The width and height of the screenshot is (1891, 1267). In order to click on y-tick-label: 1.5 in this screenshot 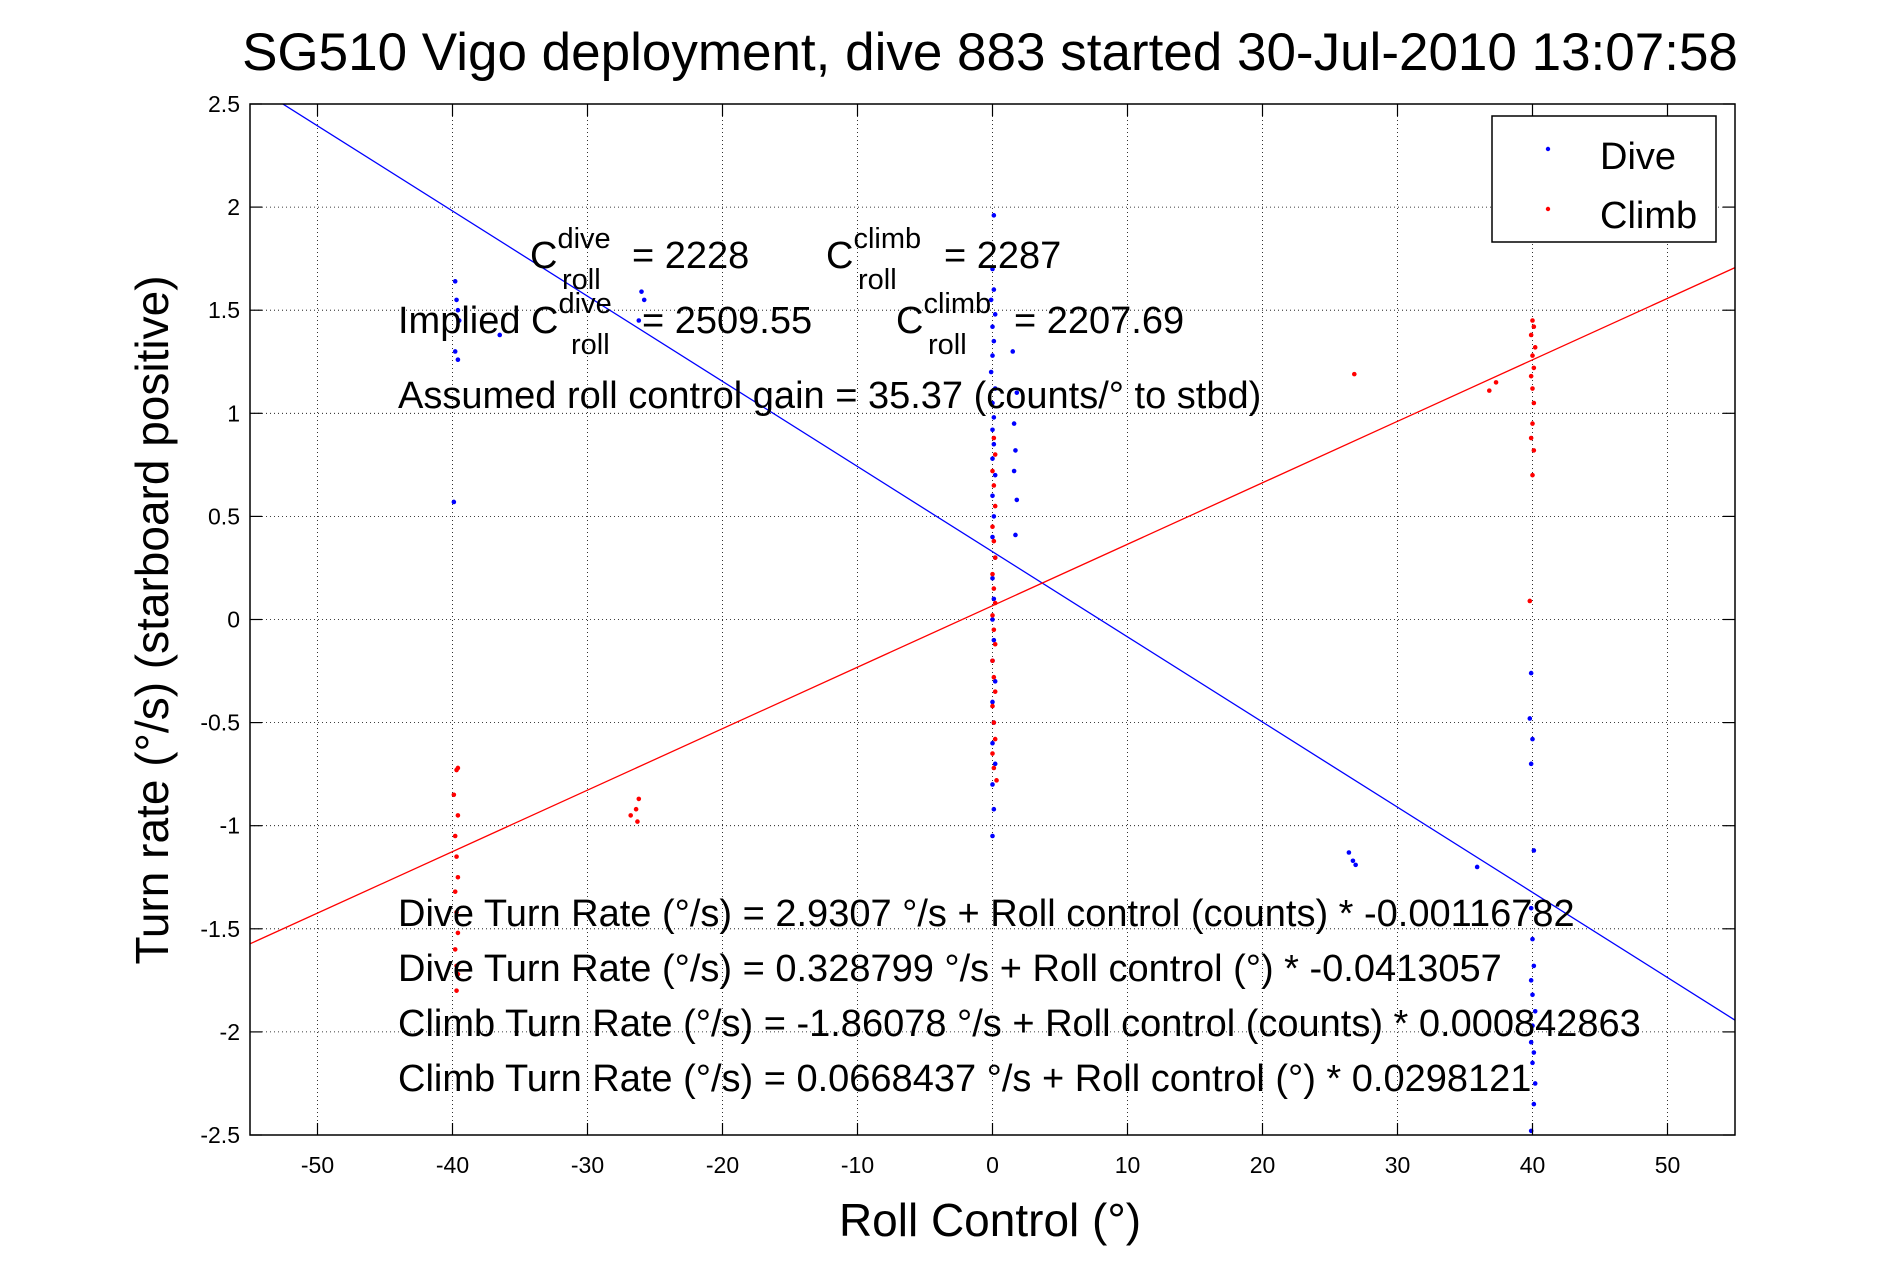, I will do `click(224, 310)`.